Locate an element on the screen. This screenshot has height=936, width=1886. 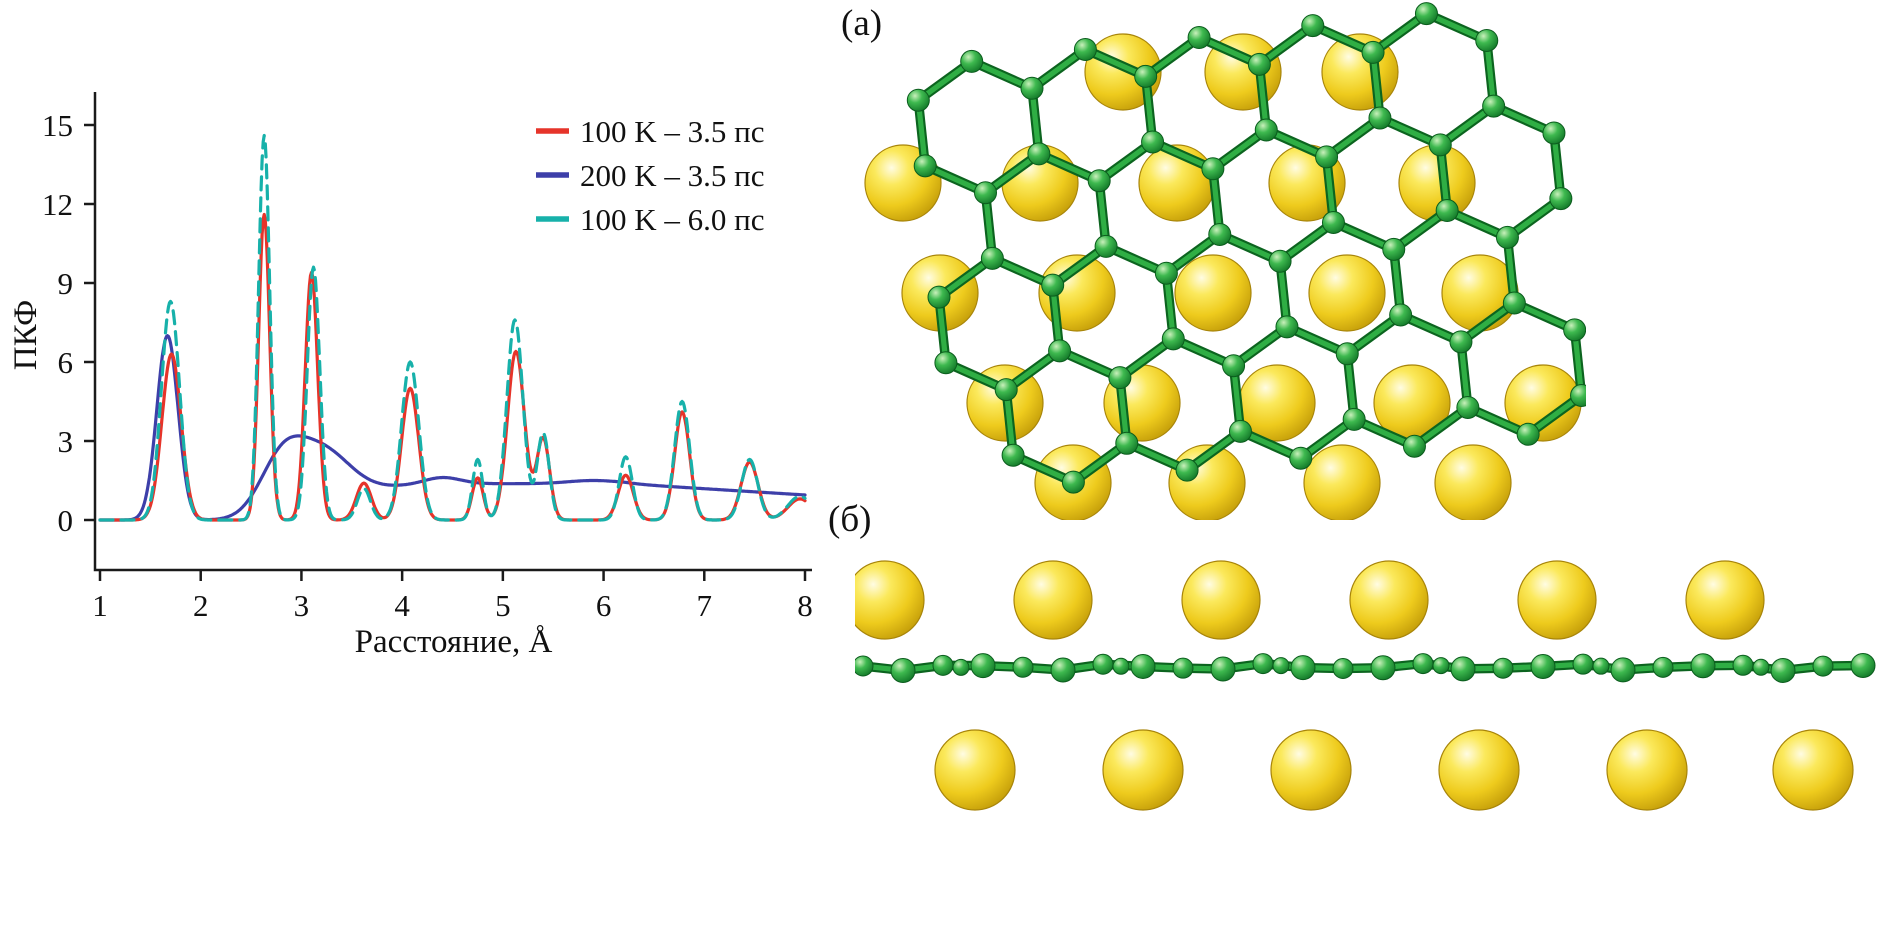
panel-a-label: (а) is located at coordinates (862, 23).